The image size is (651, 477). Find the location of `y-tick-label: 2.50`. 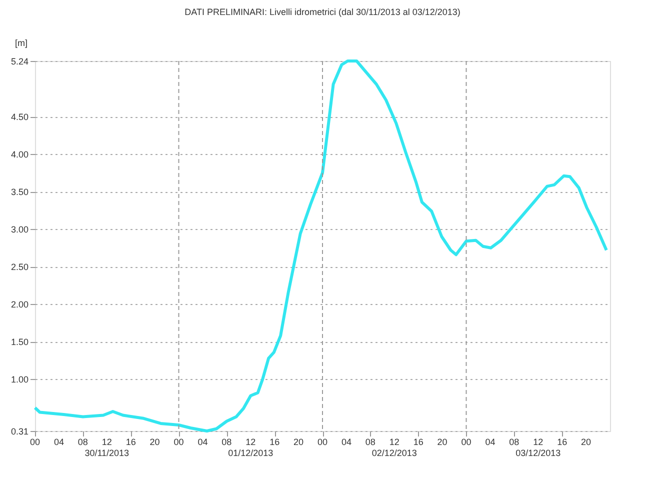

y-tick-label: 2.50 is located at coordinates (19, 267).